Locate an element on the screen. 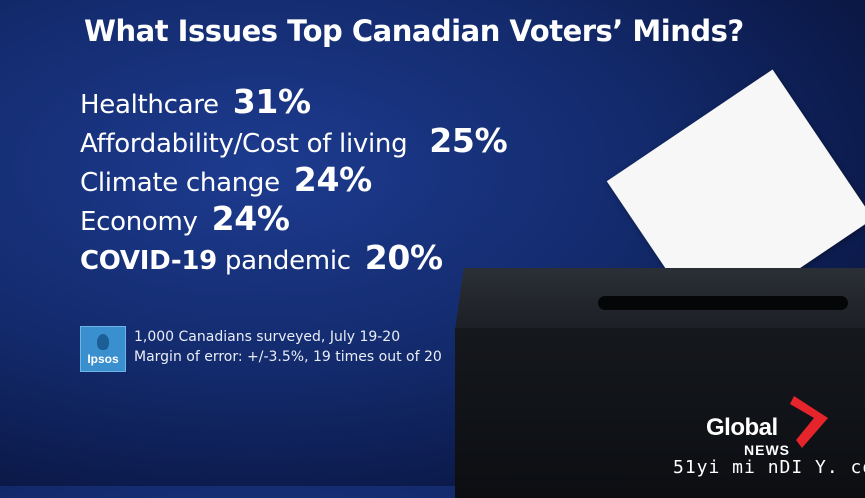 Image resolution: width=865 pixels, height=498 pixels. page-title: What Issues Top Canadian Voters’ Minds? is located at coordinates (414, 31).